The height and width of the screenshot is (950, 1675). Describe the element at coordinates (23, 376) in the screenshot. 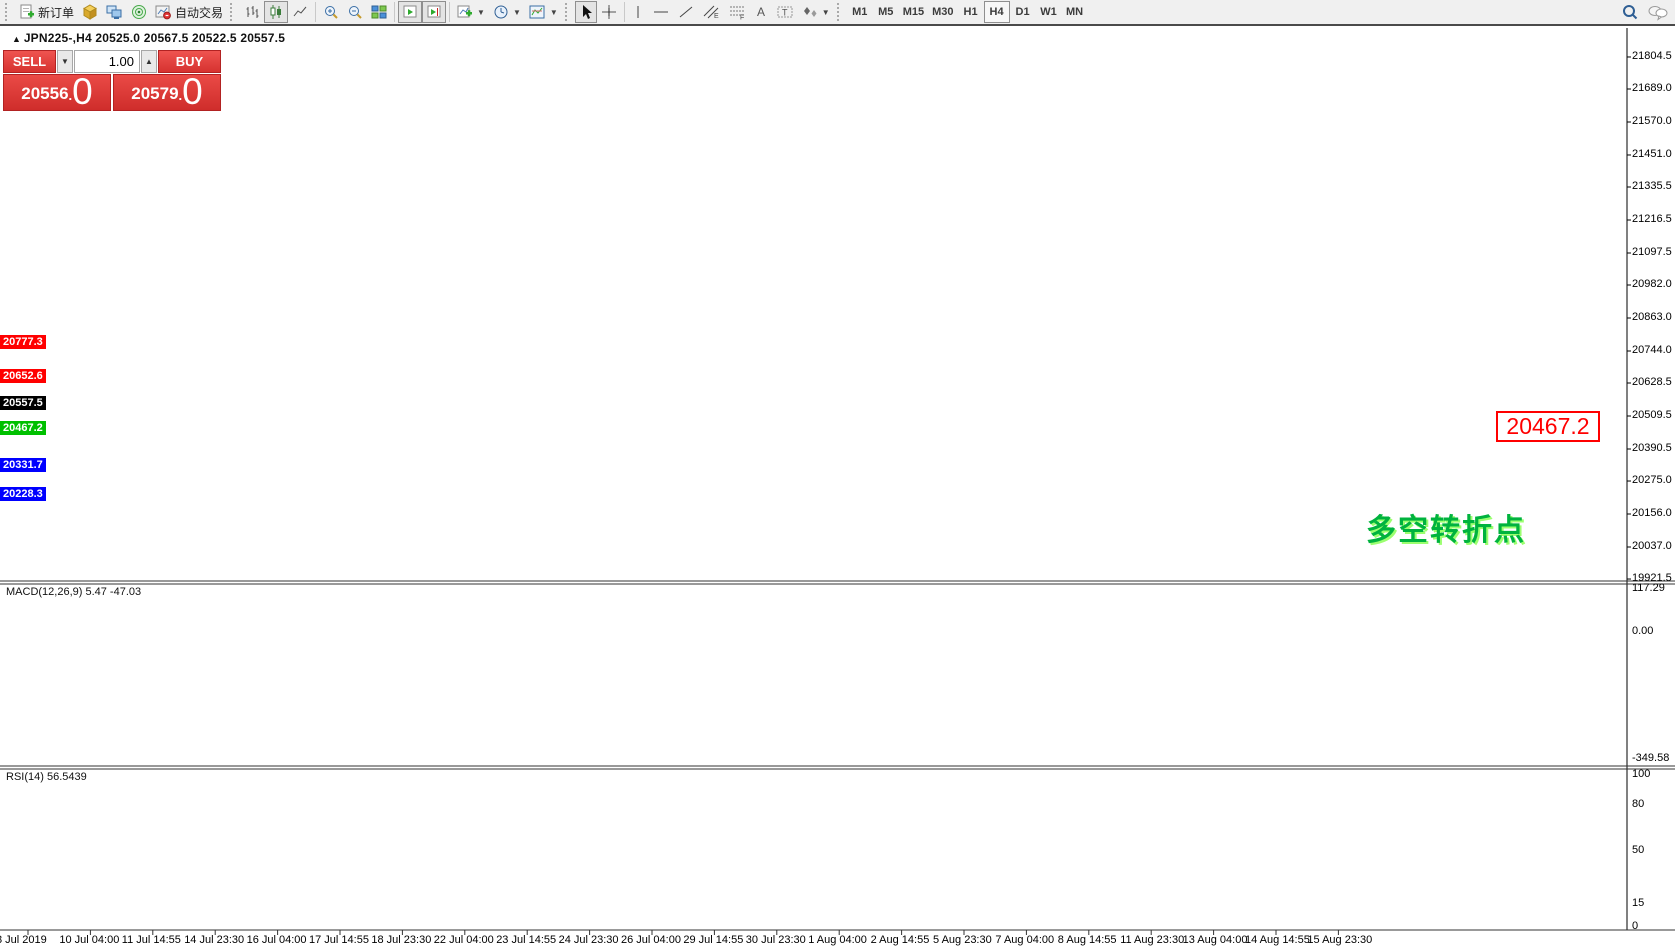

I see `price-level-badge: 20652.6` at that location.